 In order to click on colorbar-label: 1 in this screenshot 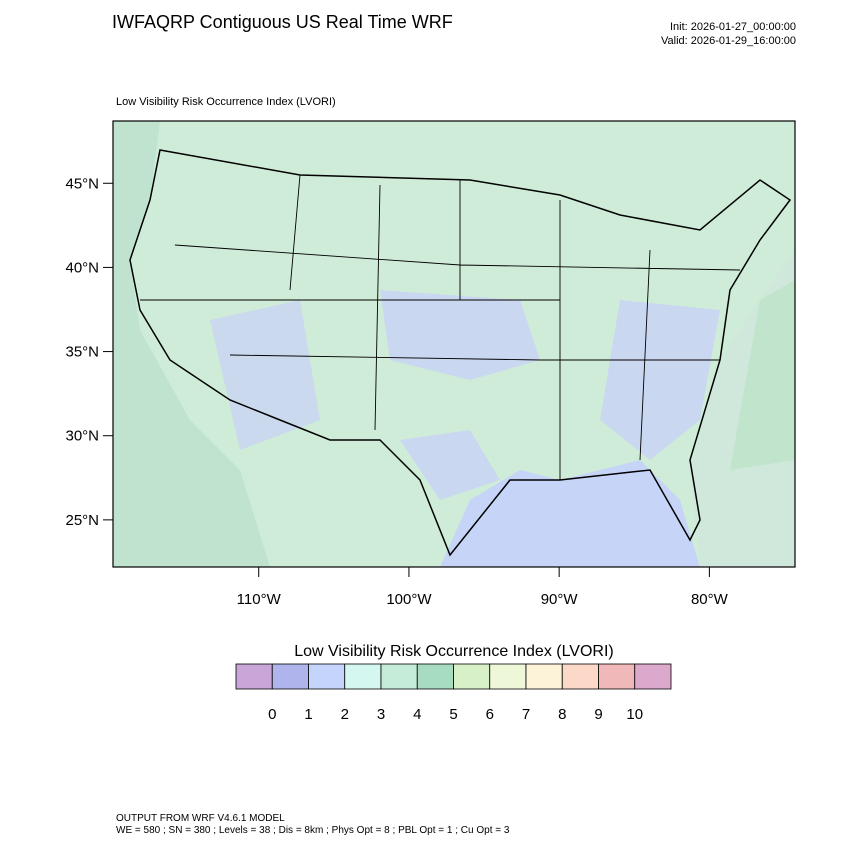, I will do `click(308, 714)`.